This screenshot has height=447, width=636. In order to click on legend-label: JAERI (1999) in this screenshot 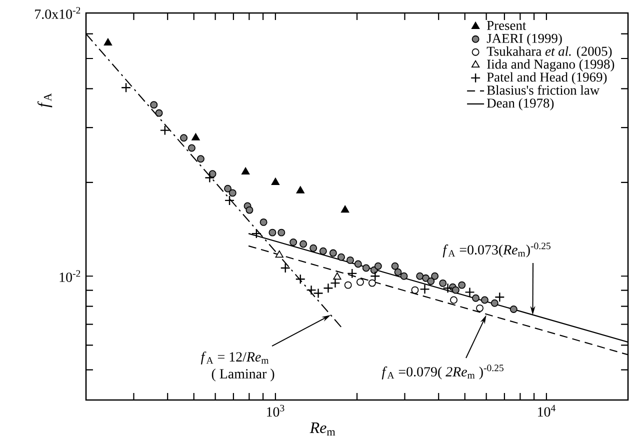, I will do `click(524, 39)`.